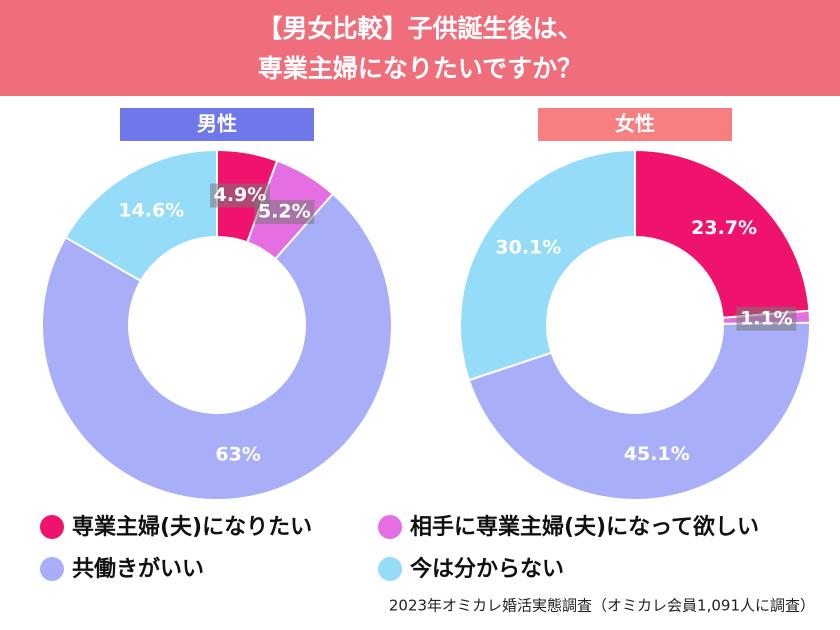  I want to click on data-label: 5.2%, so click(284, 212).